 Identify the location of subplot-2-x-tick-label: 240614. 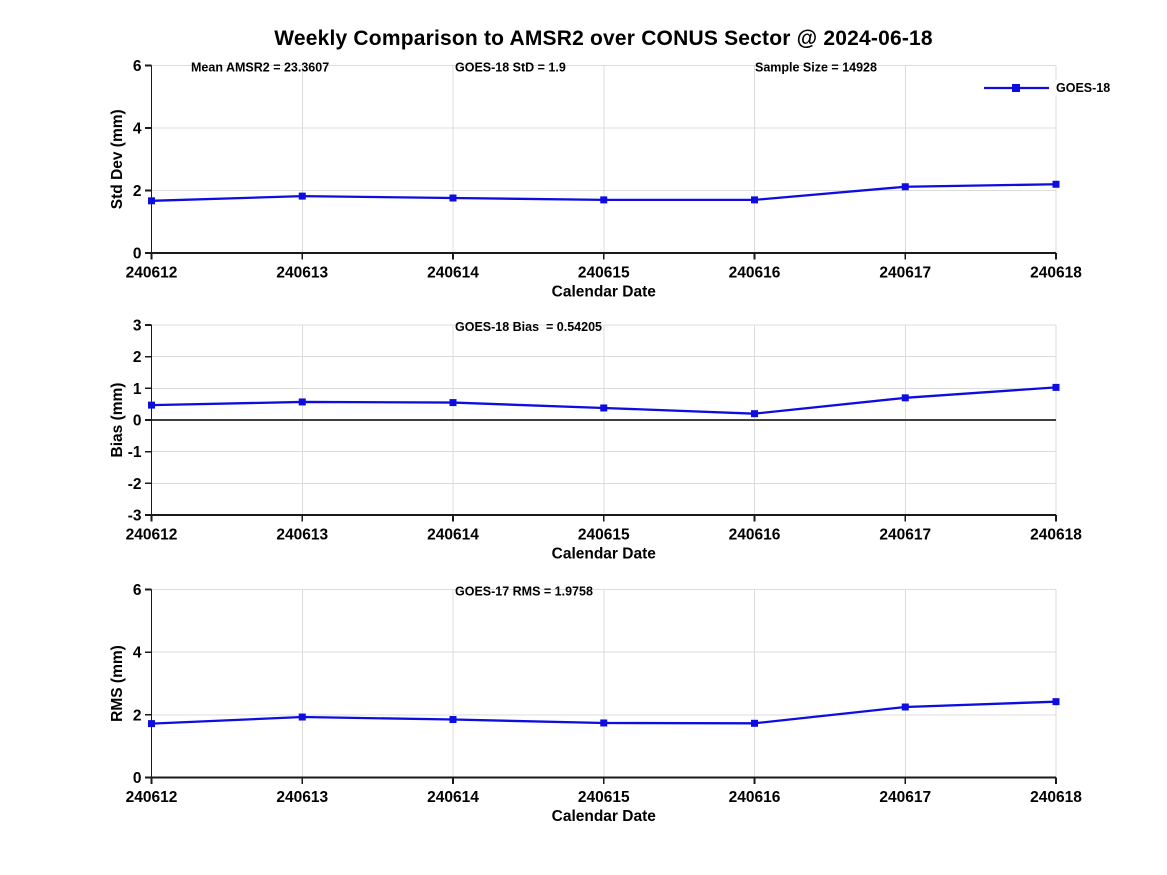
(453, 535).